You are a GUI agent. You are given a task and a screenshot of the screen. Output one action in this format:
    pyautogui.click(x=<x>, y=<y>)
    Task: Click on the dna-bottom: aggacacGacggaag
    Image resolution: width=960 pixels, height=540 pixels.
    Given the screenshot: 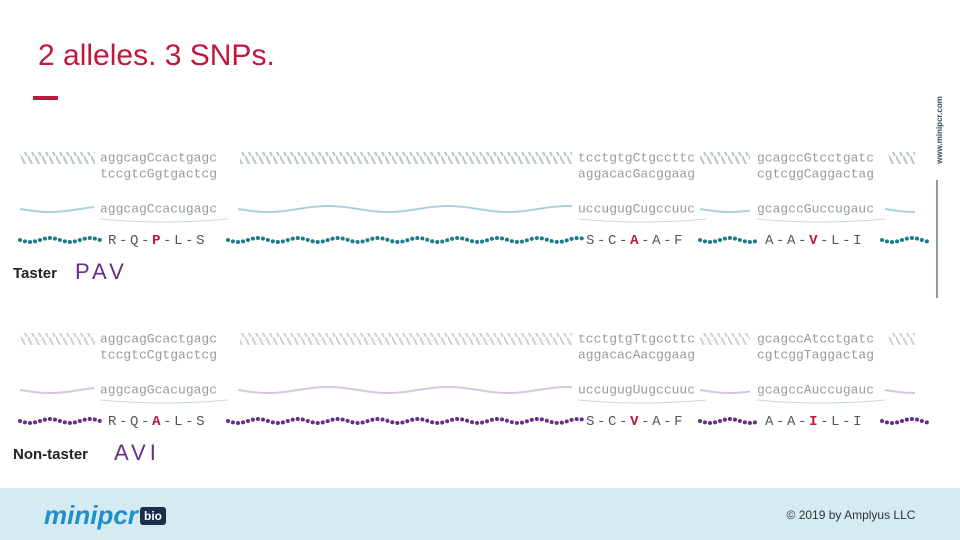 What is the action you would take?
    pyautogui.click(x=636, y=173)
    